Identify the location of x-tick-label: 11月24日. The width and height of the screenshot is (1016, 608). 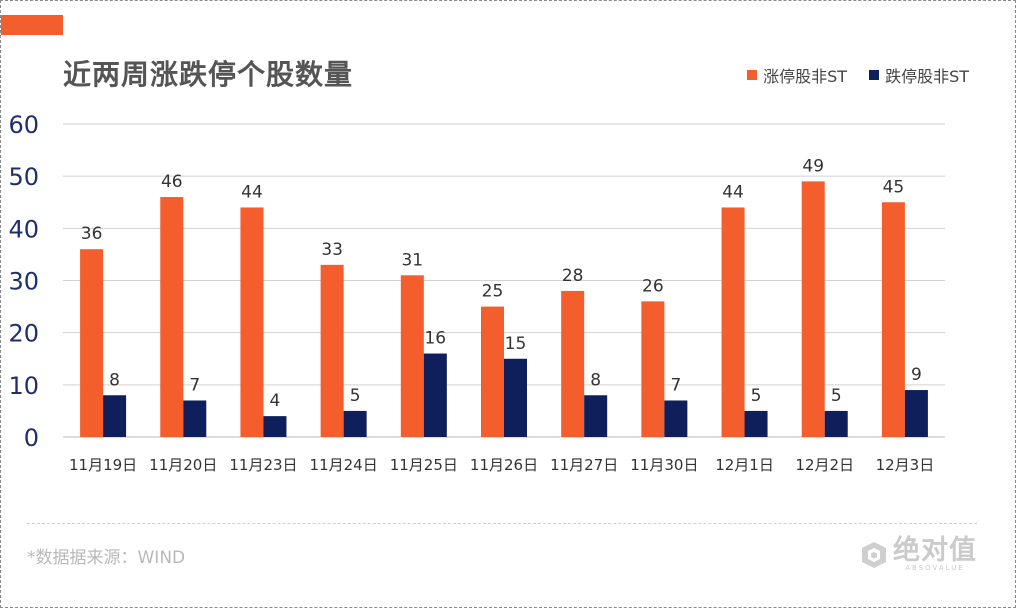
(344, 465).